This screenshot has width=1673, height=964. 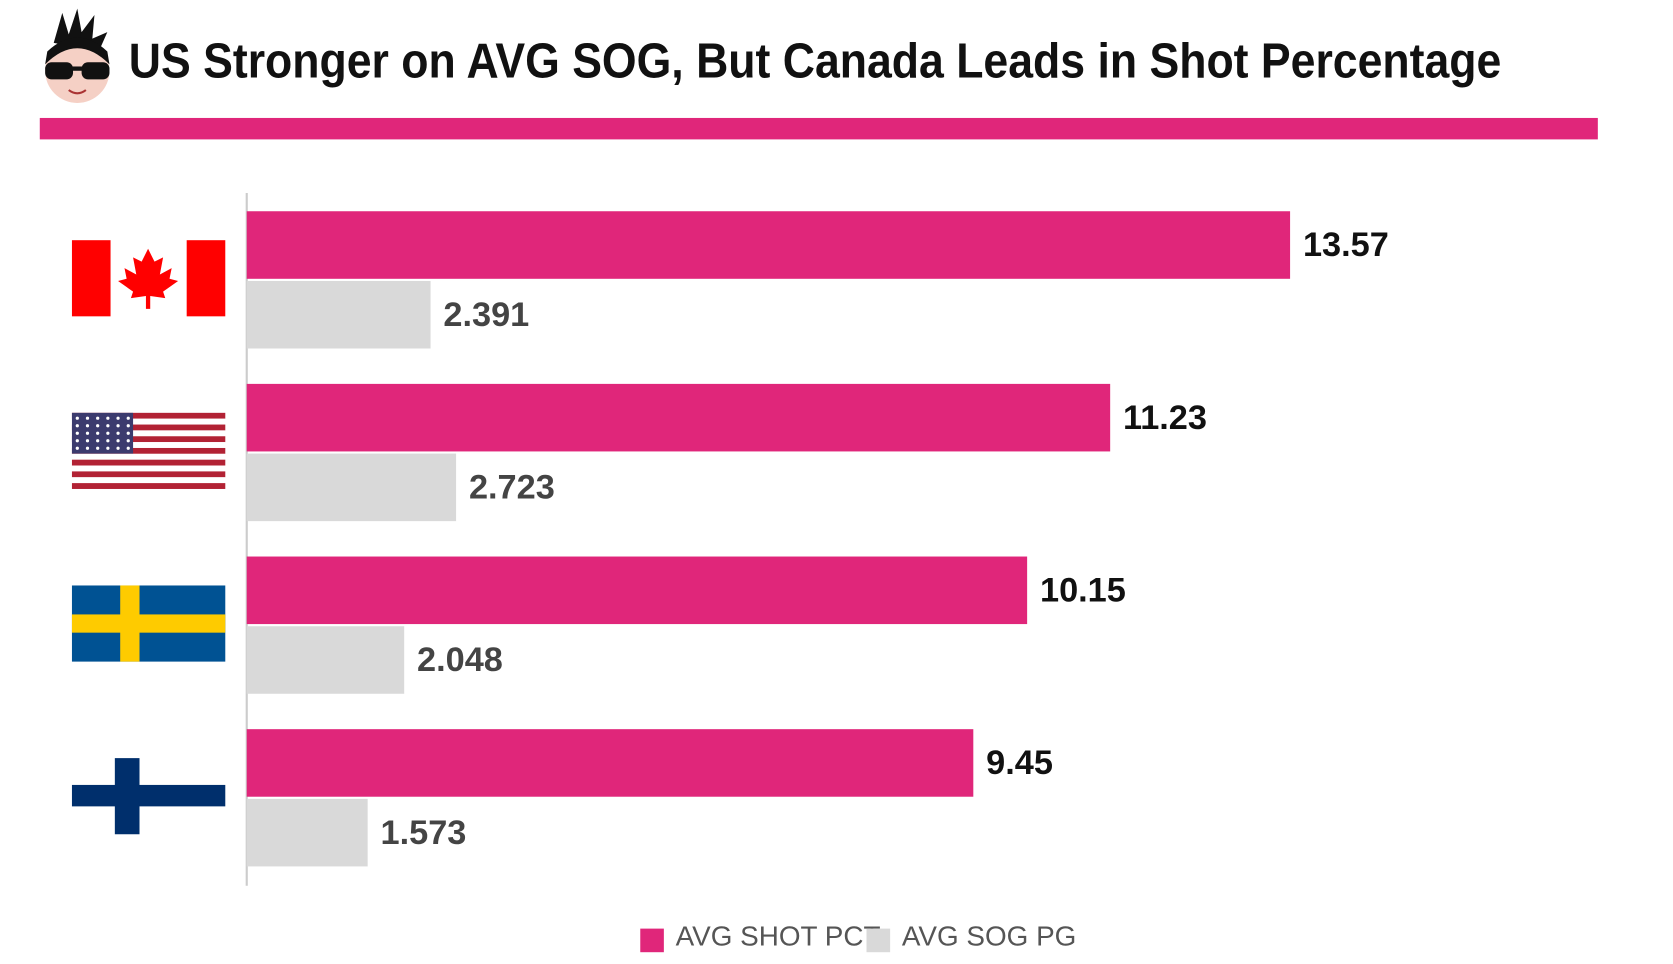 What do you see at coordinates (77, 55) in the screenshot?
I see `avatar-icon` at bounding box center [77, 55].